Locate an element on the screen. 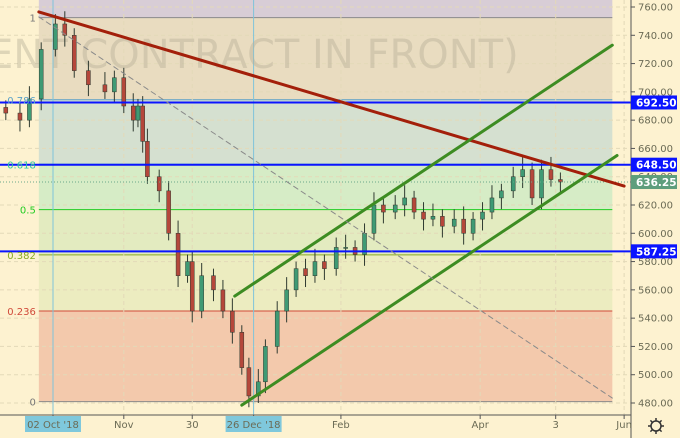 This screenshot has height=438, width=680. time-tick-label: 26 Dec '18 is located at coordinates (254, 425).